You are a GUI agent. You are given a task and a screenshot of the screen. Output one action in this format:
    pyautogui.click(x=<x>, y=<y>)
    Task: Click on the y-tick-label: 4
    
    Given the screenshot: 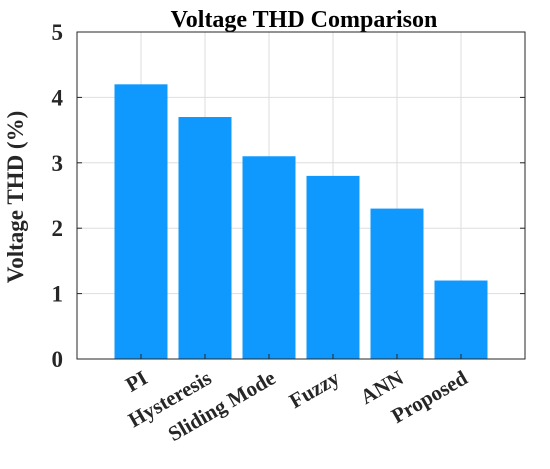 What is the action you would take?
    pyautogui.click(x=58, y=97)
    